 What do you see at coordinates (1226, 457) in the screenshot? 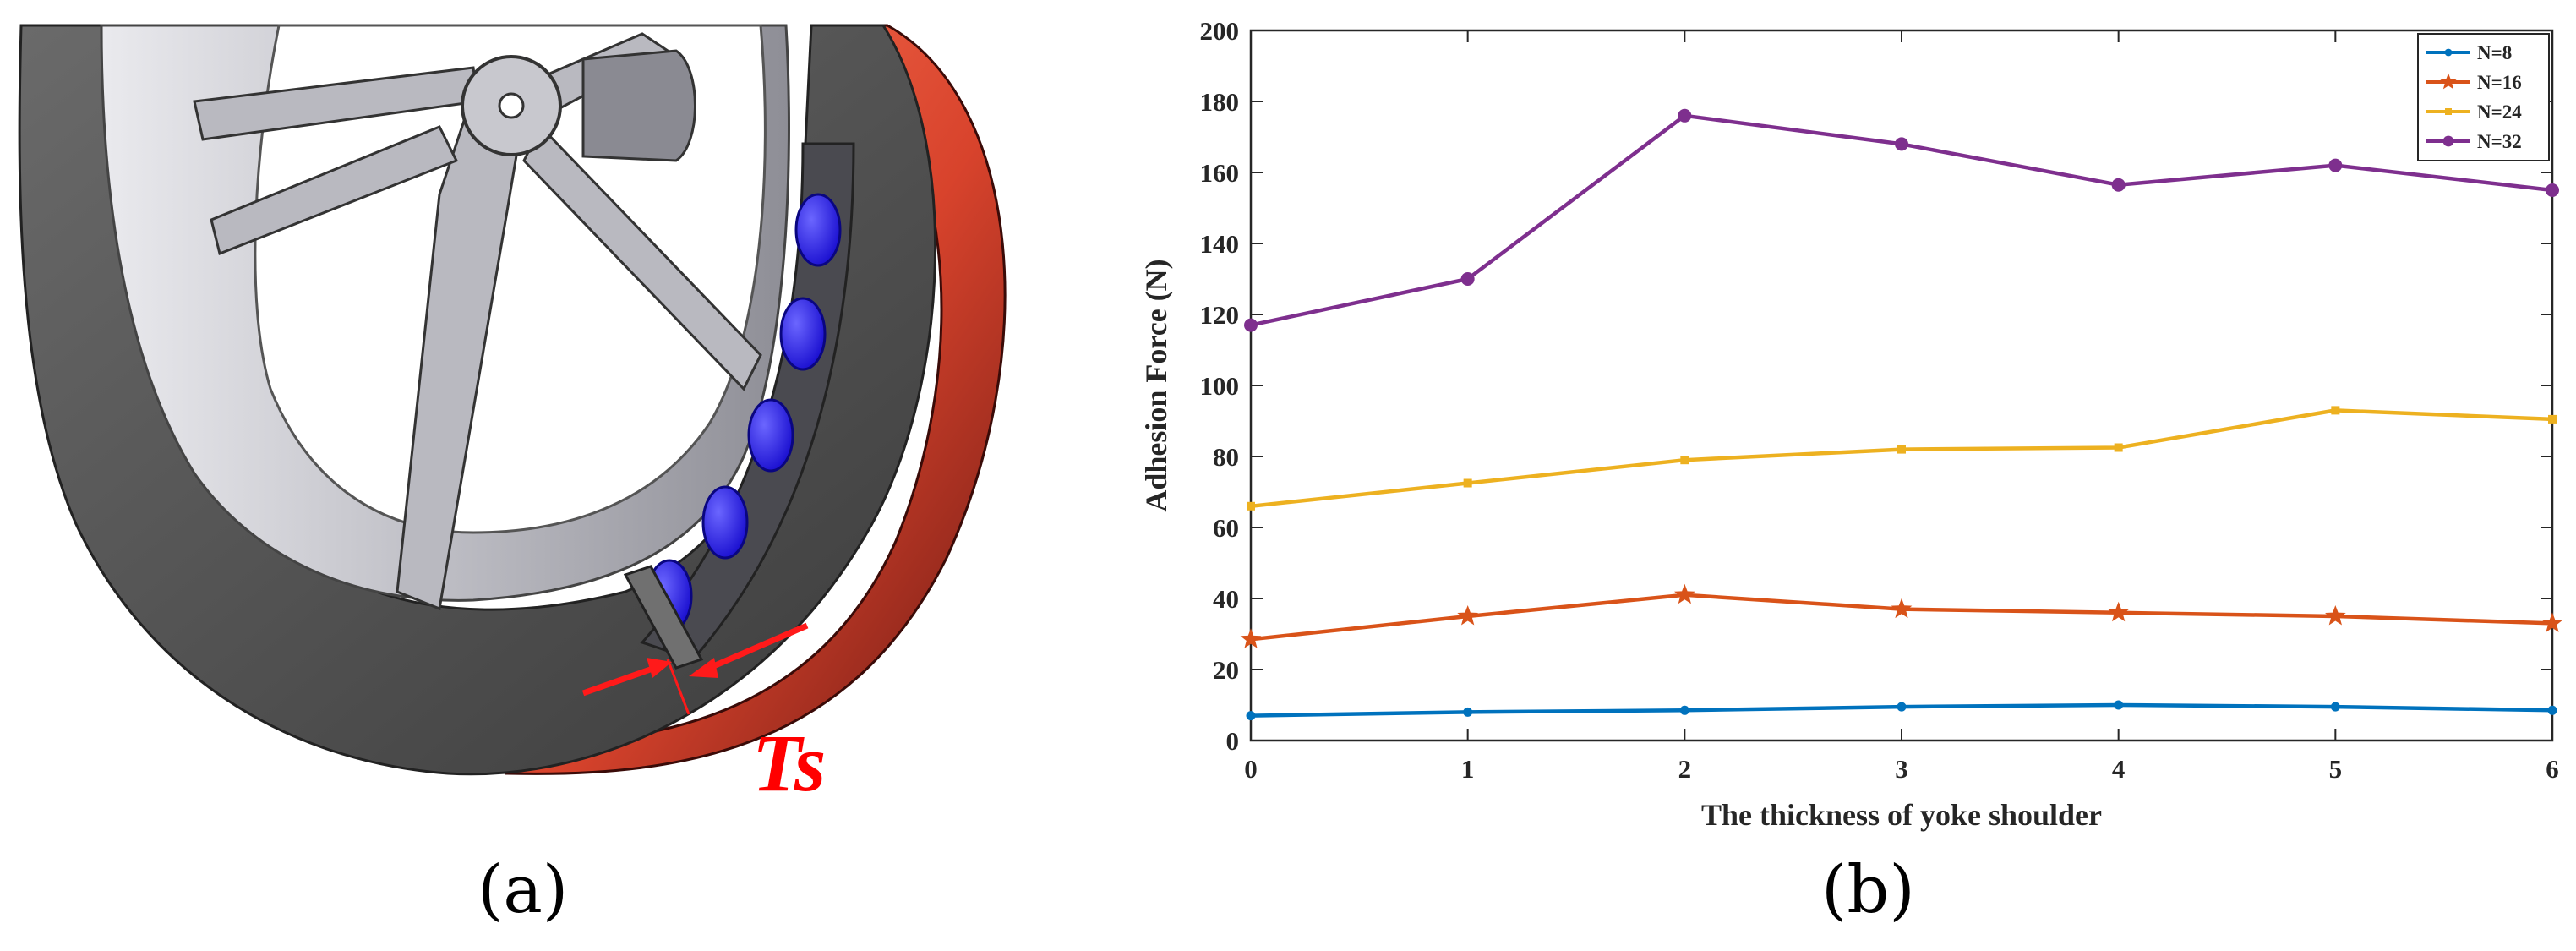
I see `y-tick-label: 80` at bounding box center [1226, 457].